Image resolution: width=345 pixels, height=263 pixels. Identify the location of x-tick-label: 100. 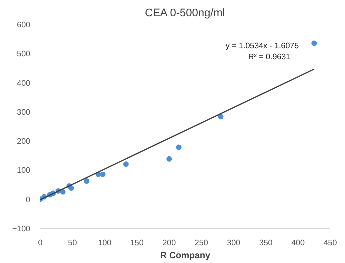
(105, 243).